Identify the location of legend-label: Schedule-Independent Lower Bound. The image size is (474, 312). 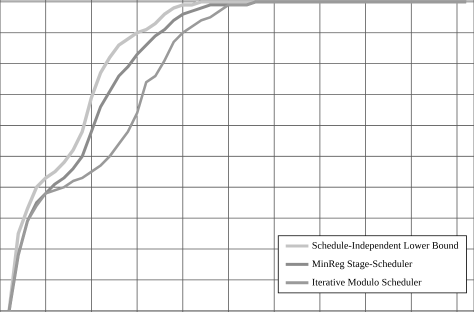
(385, 246).